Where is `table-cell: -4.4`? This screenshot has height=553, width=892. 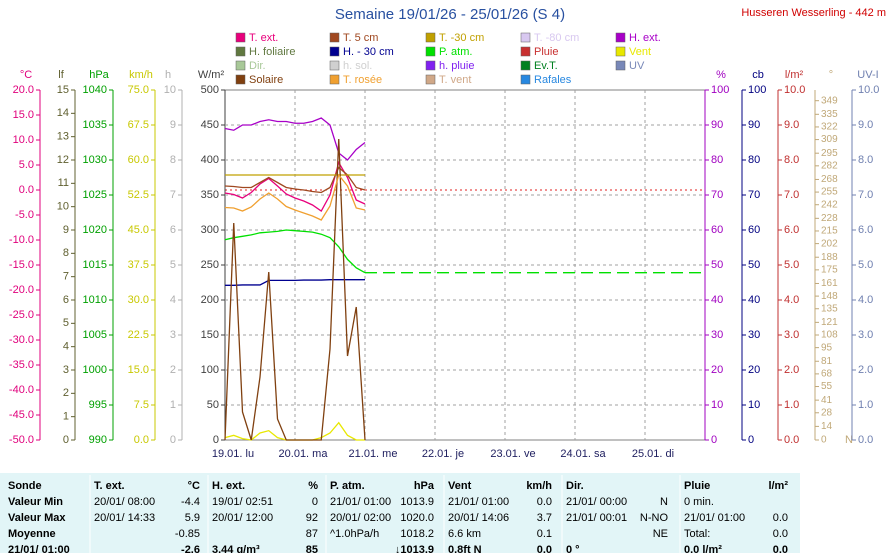 table-cell: -4.4 is located at coordinates (190, 502).